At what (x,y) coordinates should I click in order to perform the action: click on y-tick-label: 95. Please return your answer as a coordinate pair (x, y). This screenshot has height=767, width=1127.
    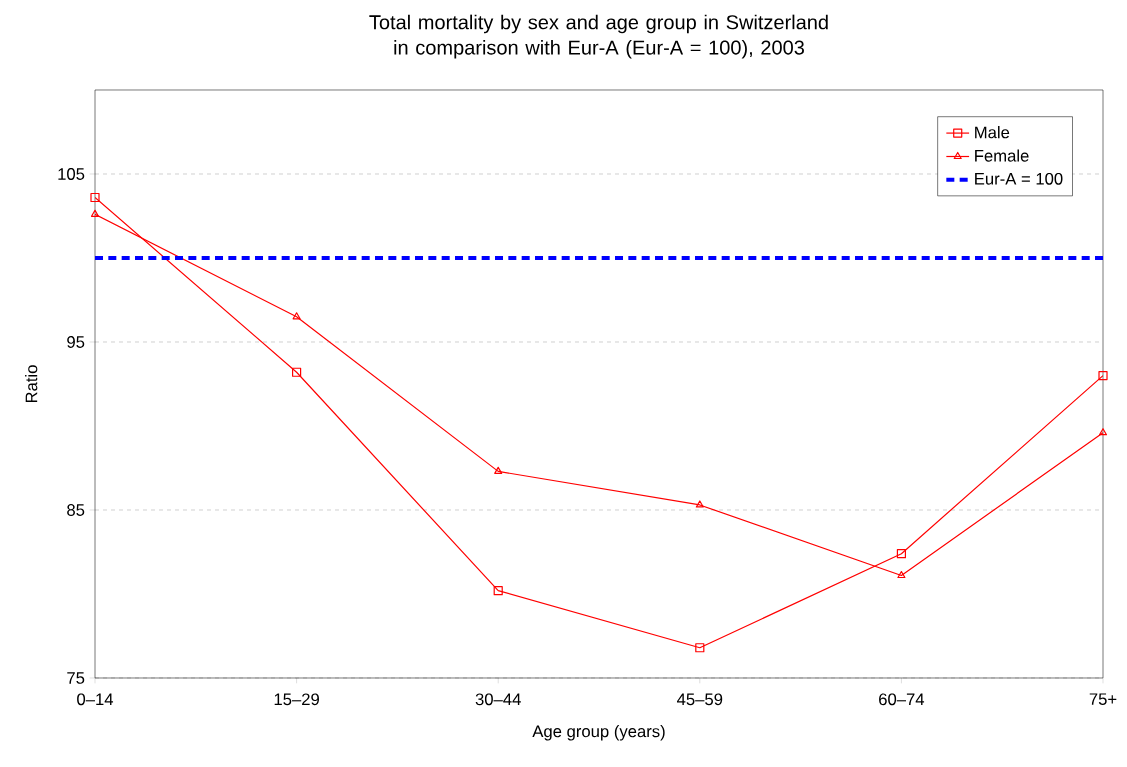
    Looking at the image, I should click on (76, 342).